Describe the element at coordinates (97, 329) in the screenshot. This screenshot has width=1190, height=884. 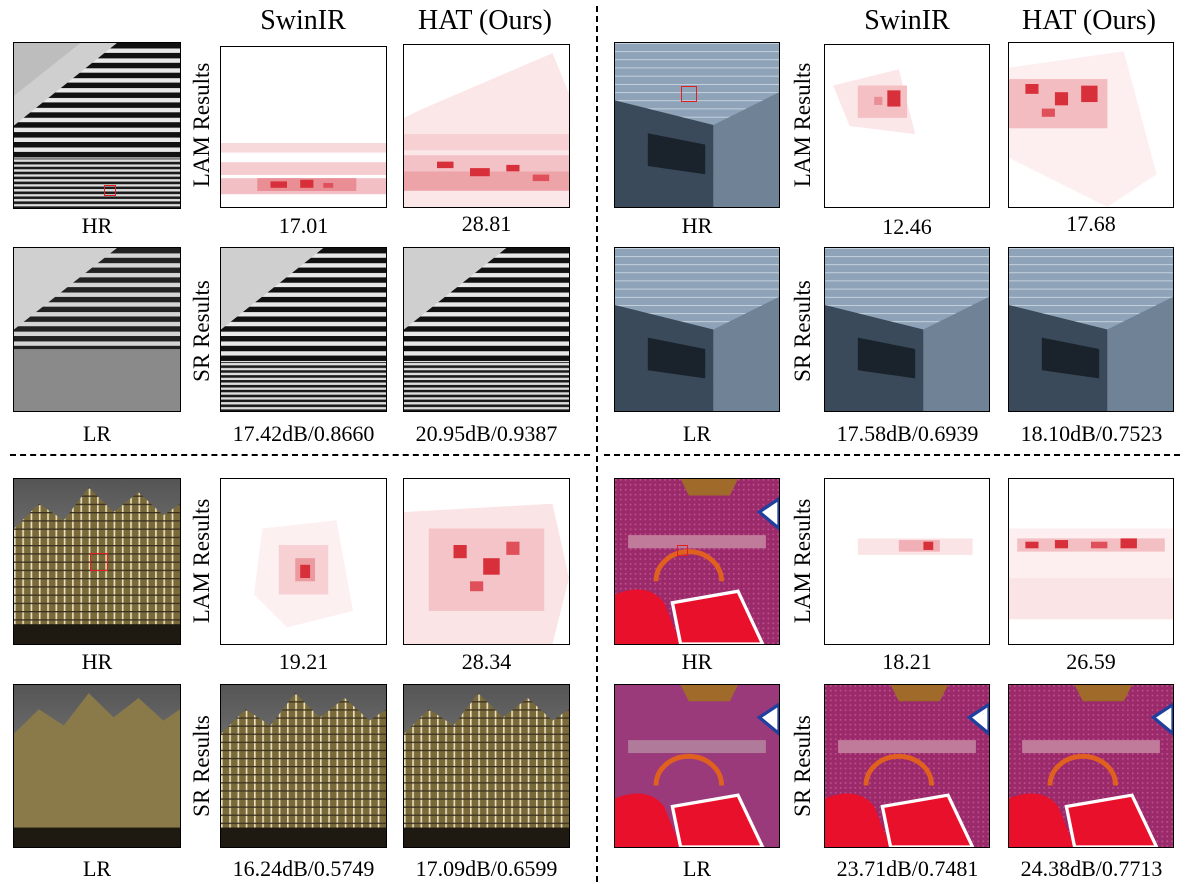
I see `lr-image-stairs` at that location.